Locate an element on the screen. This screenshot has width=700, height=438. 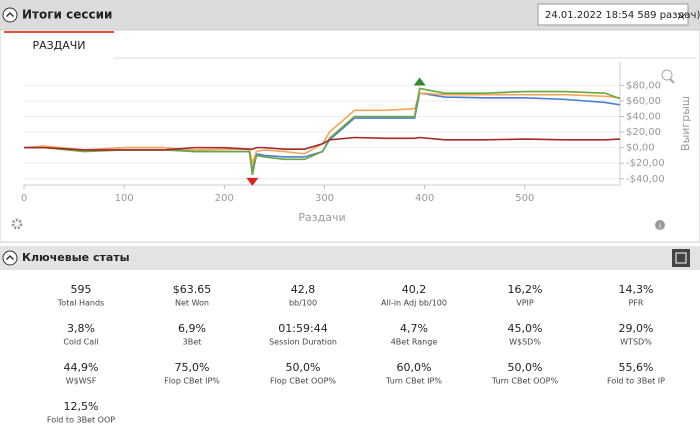
layout-button is located at coordinates (681, 258).